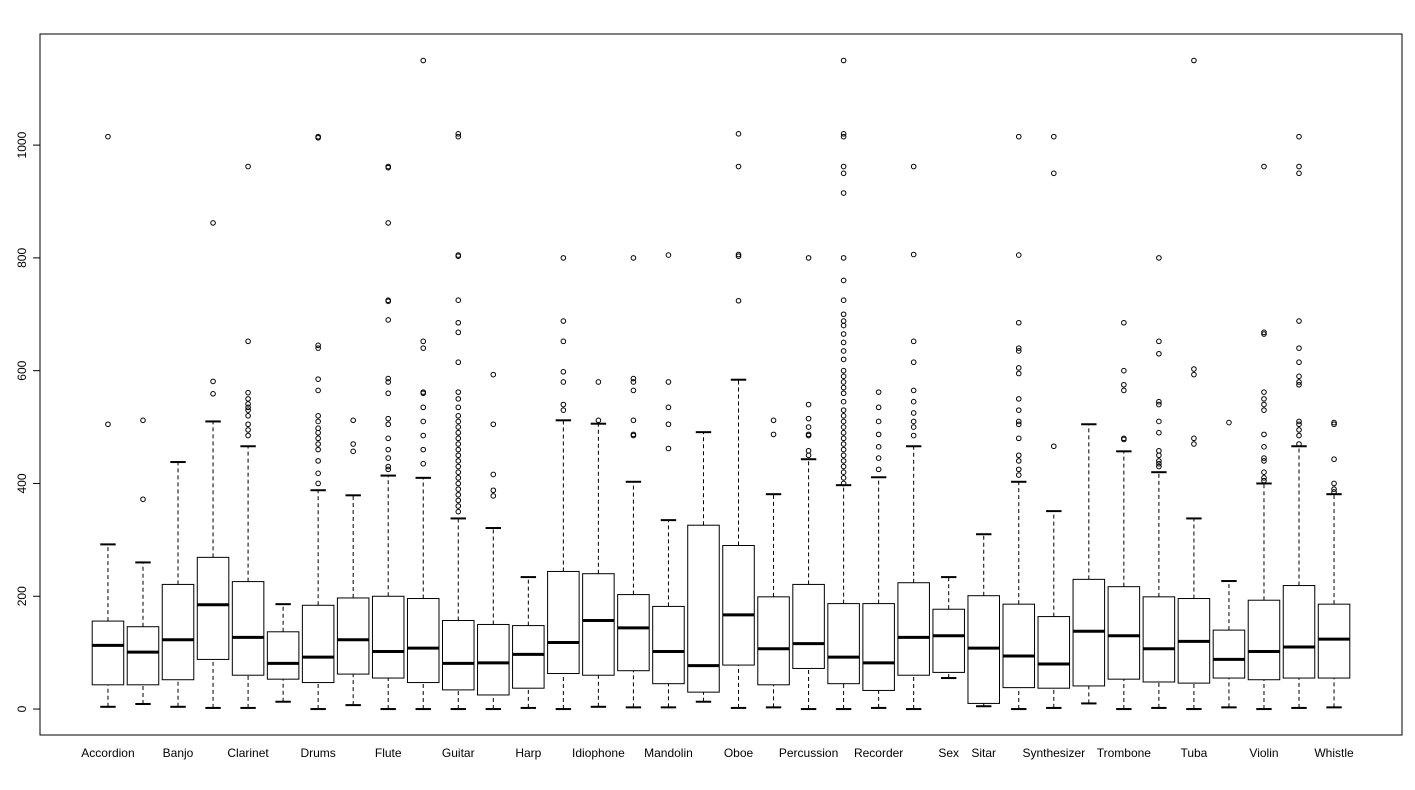  What do you see at coordinates (22, 370) in the screenshot?
I see `y-tick-label: 600` at bounding box center [22, 370].